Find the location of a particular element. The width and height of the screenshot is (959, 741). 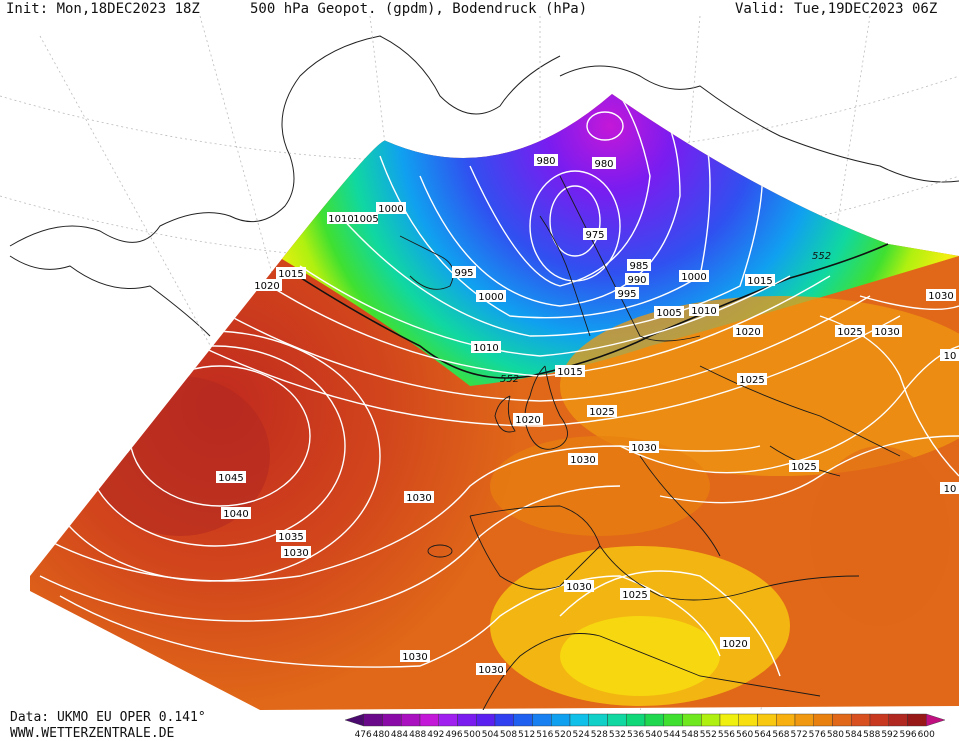

legend-tick-label: 568 is located at coordinates (781, 735).